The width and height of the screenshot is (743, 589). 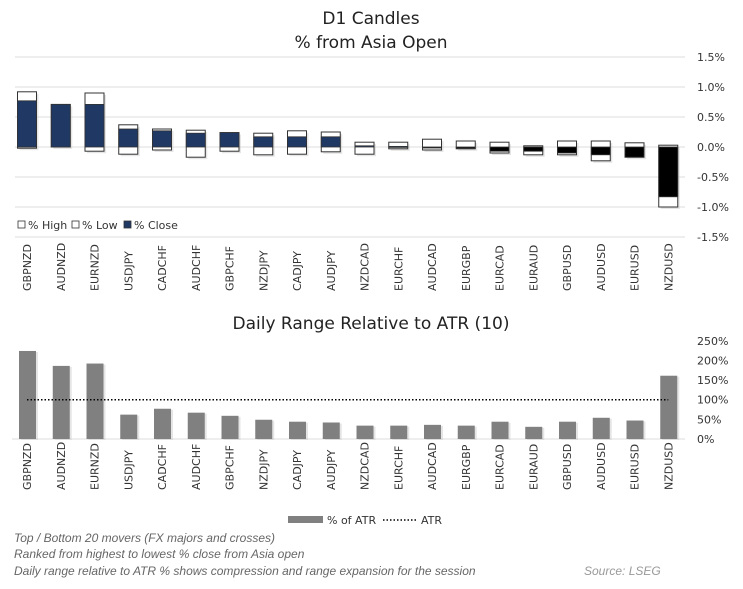 I want to click on atr-title: Daily Range Relative to ATR (10), so click(x=371, y=324).